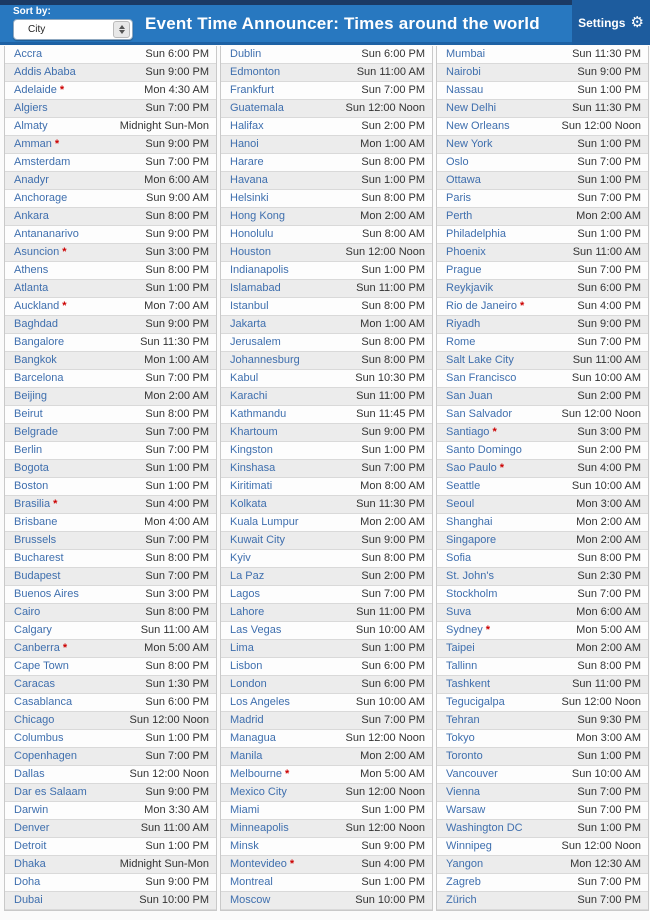 The height and width of the screenshot is (920, 650). I want to click on city-link: Tegucigalpa, so click(475, 702).